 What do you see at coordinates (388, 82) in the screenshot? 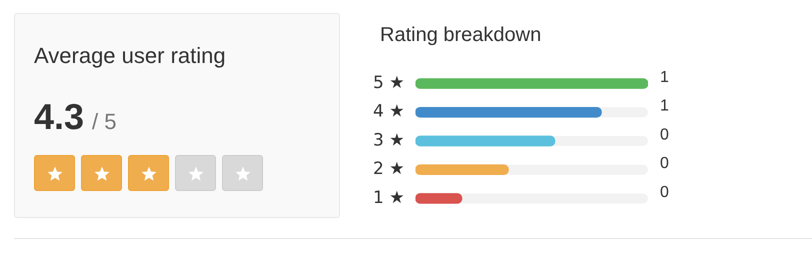
I see `y-tick-label: 5 ★` at bounding box center [388, 82].